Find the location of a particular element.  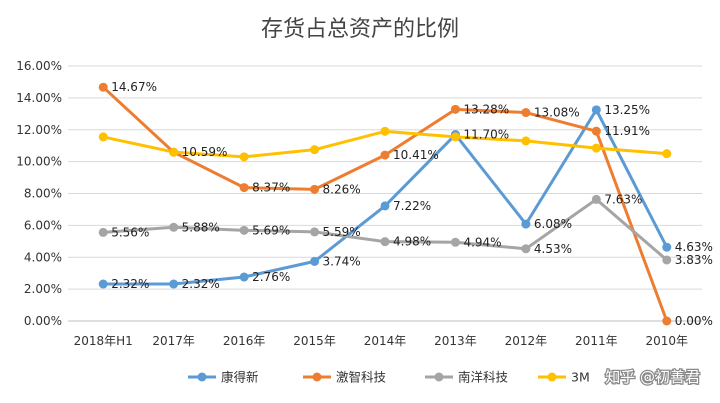

y-tick-label: 0.00% is located at coordinates (43, 321).